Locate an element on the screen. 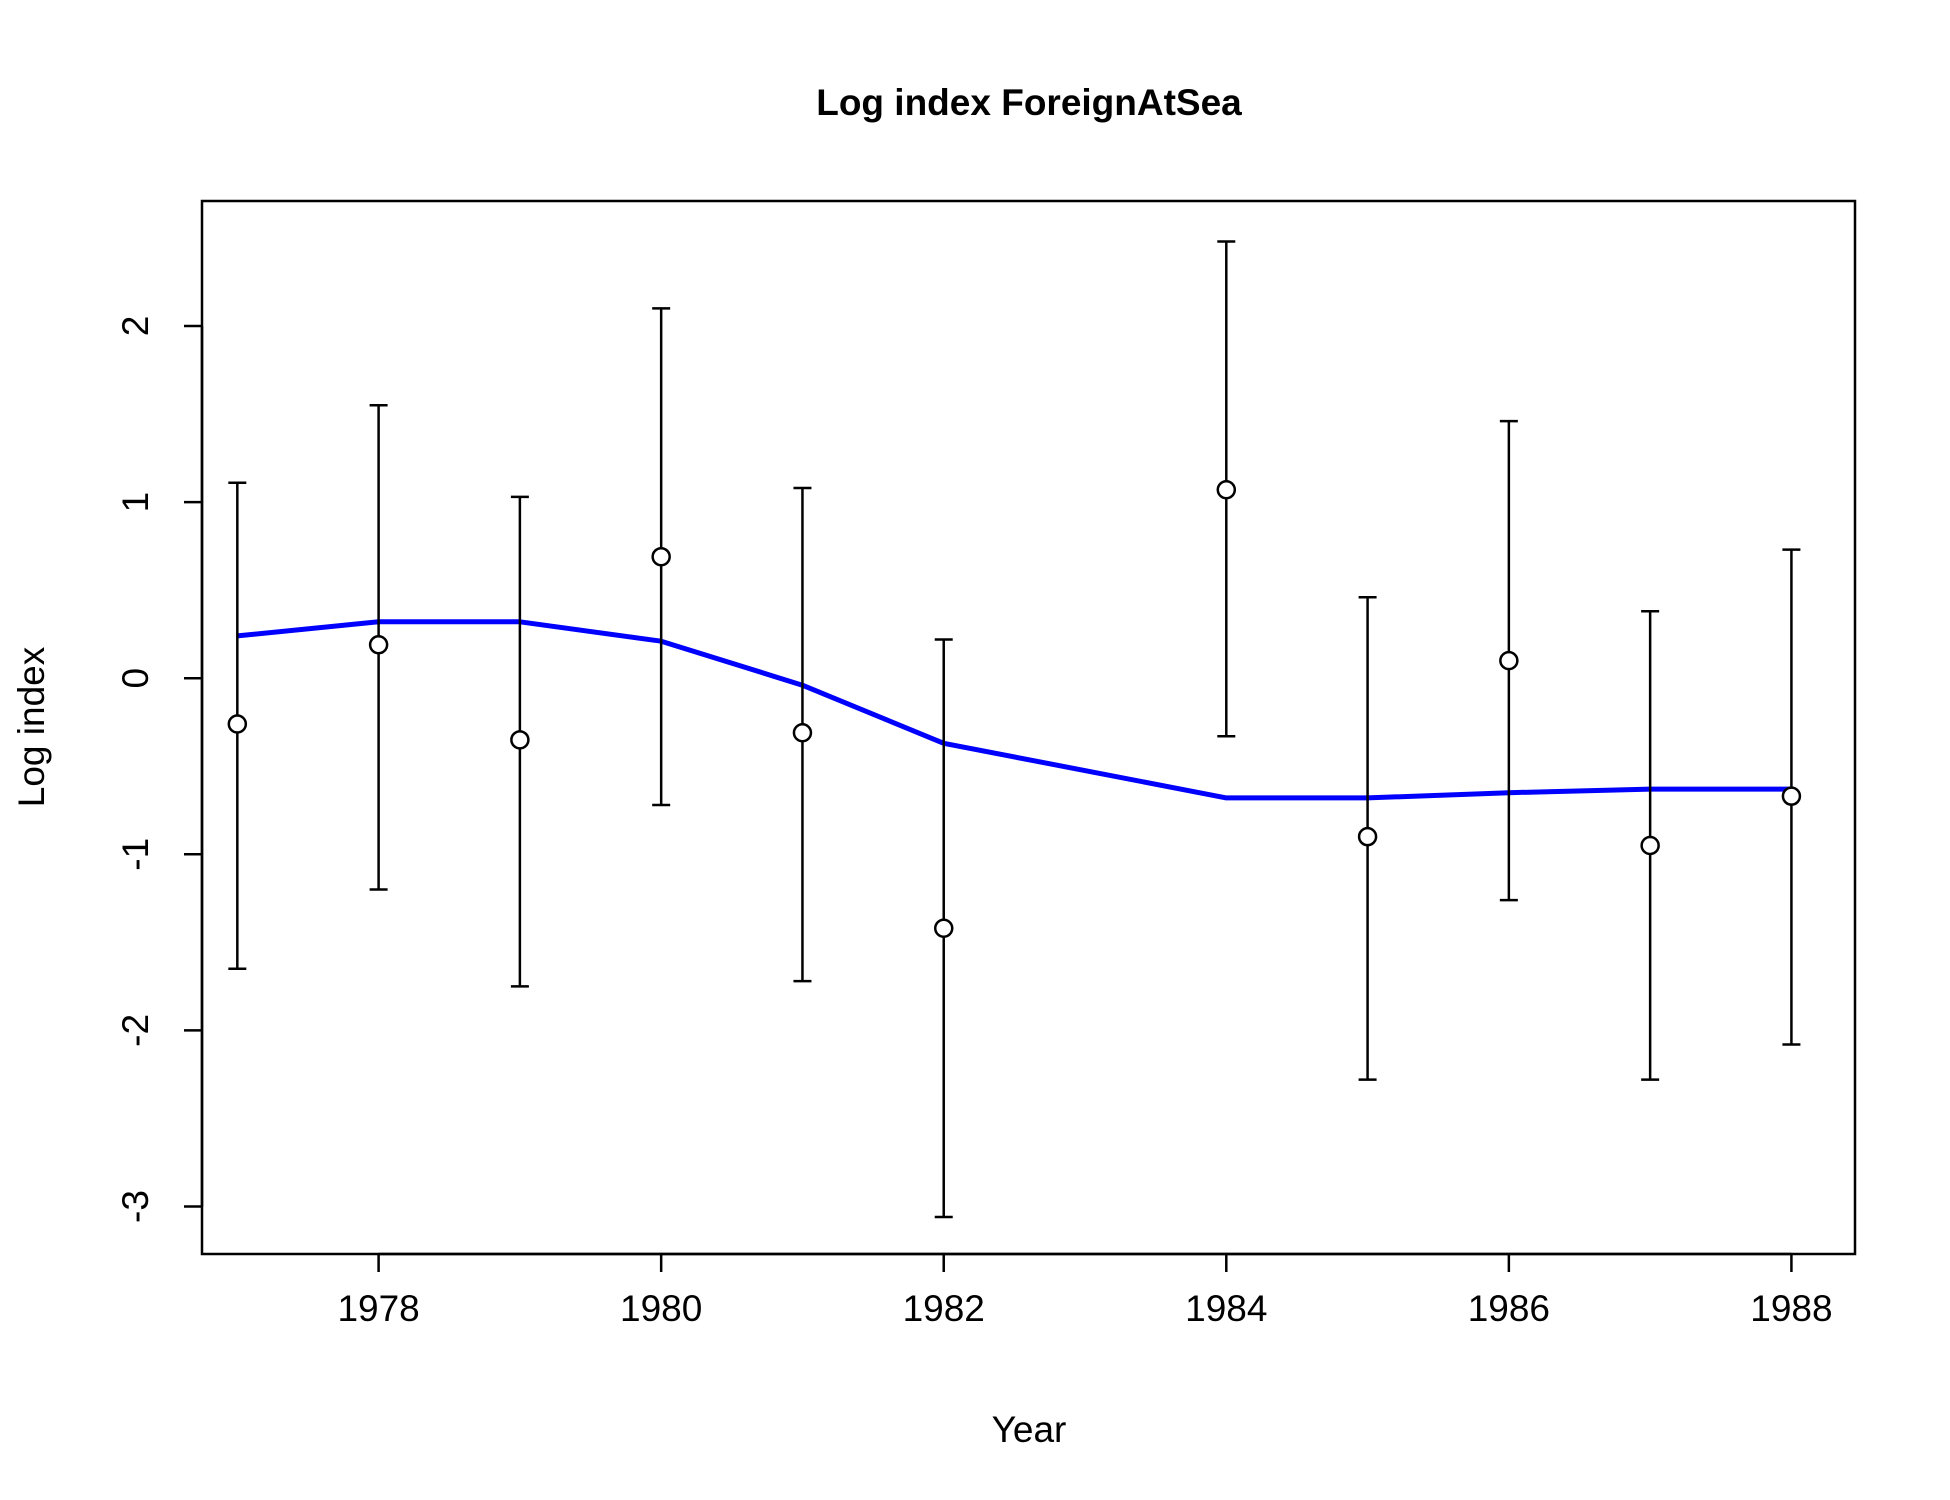  y-tick-label: 2 is located at coordinates (135, 326).